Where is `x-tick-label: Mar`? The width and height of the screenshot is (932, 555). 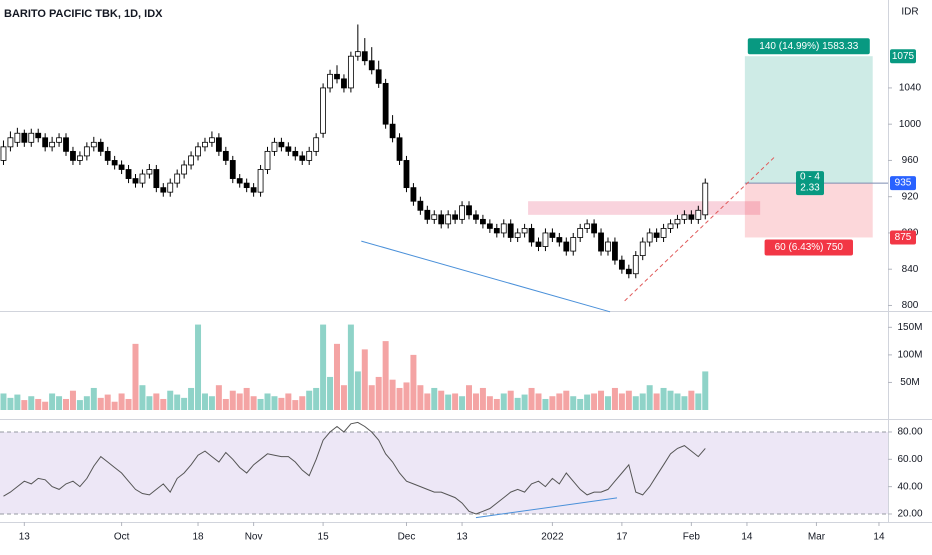
x-tick-label: Mar is located at coordinates (817, 537).